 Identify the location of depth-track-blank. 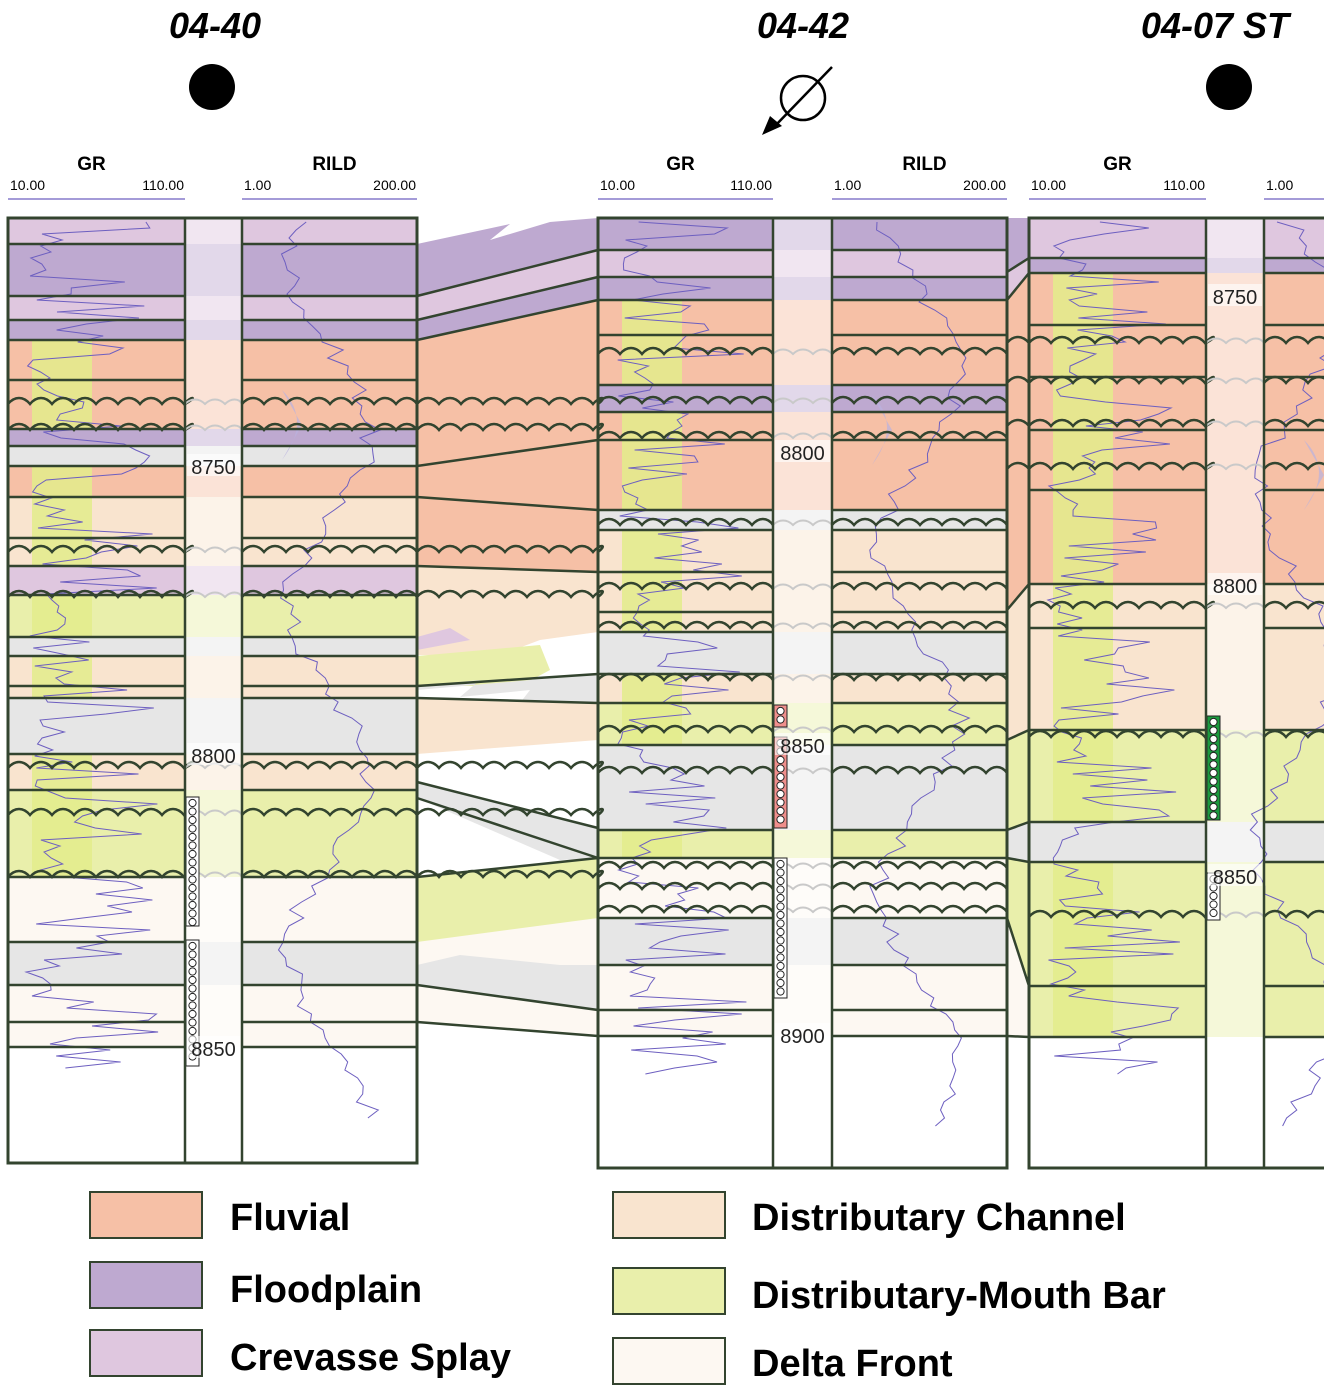
(1235, 1102).